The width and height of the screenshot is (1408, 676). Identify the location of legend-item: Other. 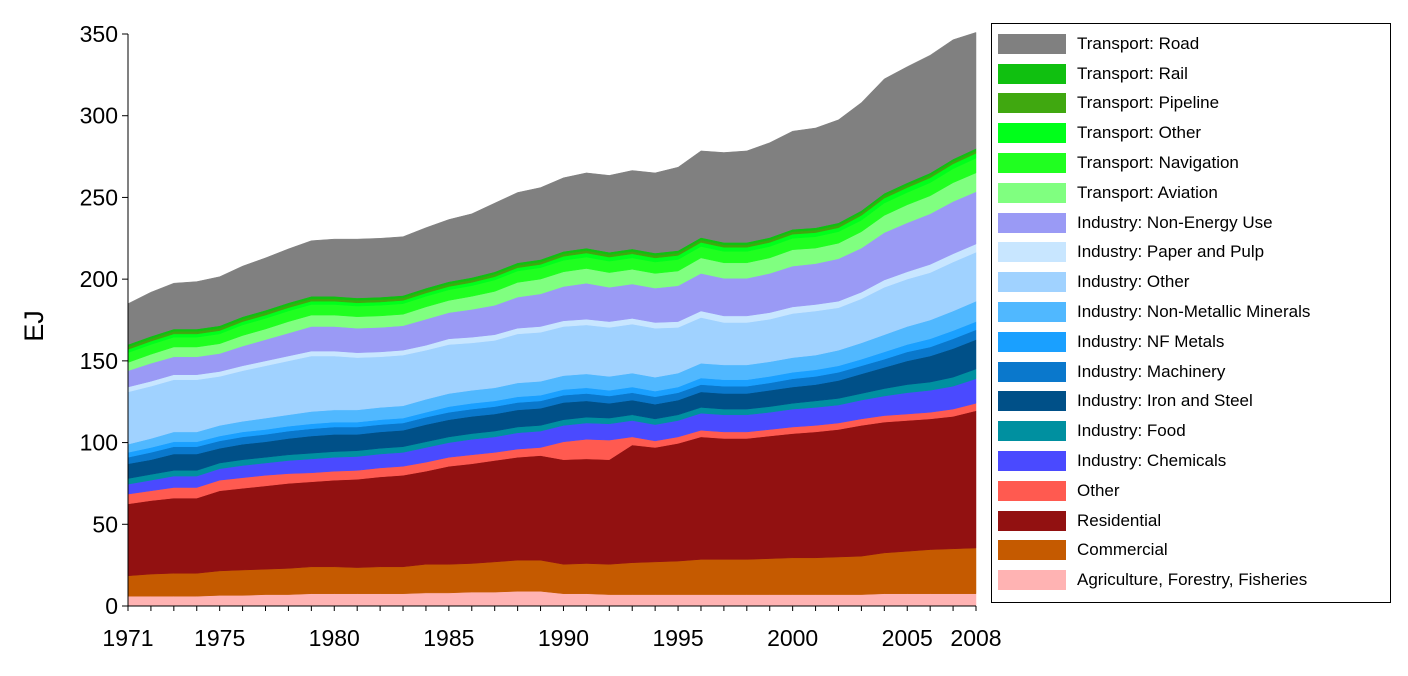
(1194, 491).